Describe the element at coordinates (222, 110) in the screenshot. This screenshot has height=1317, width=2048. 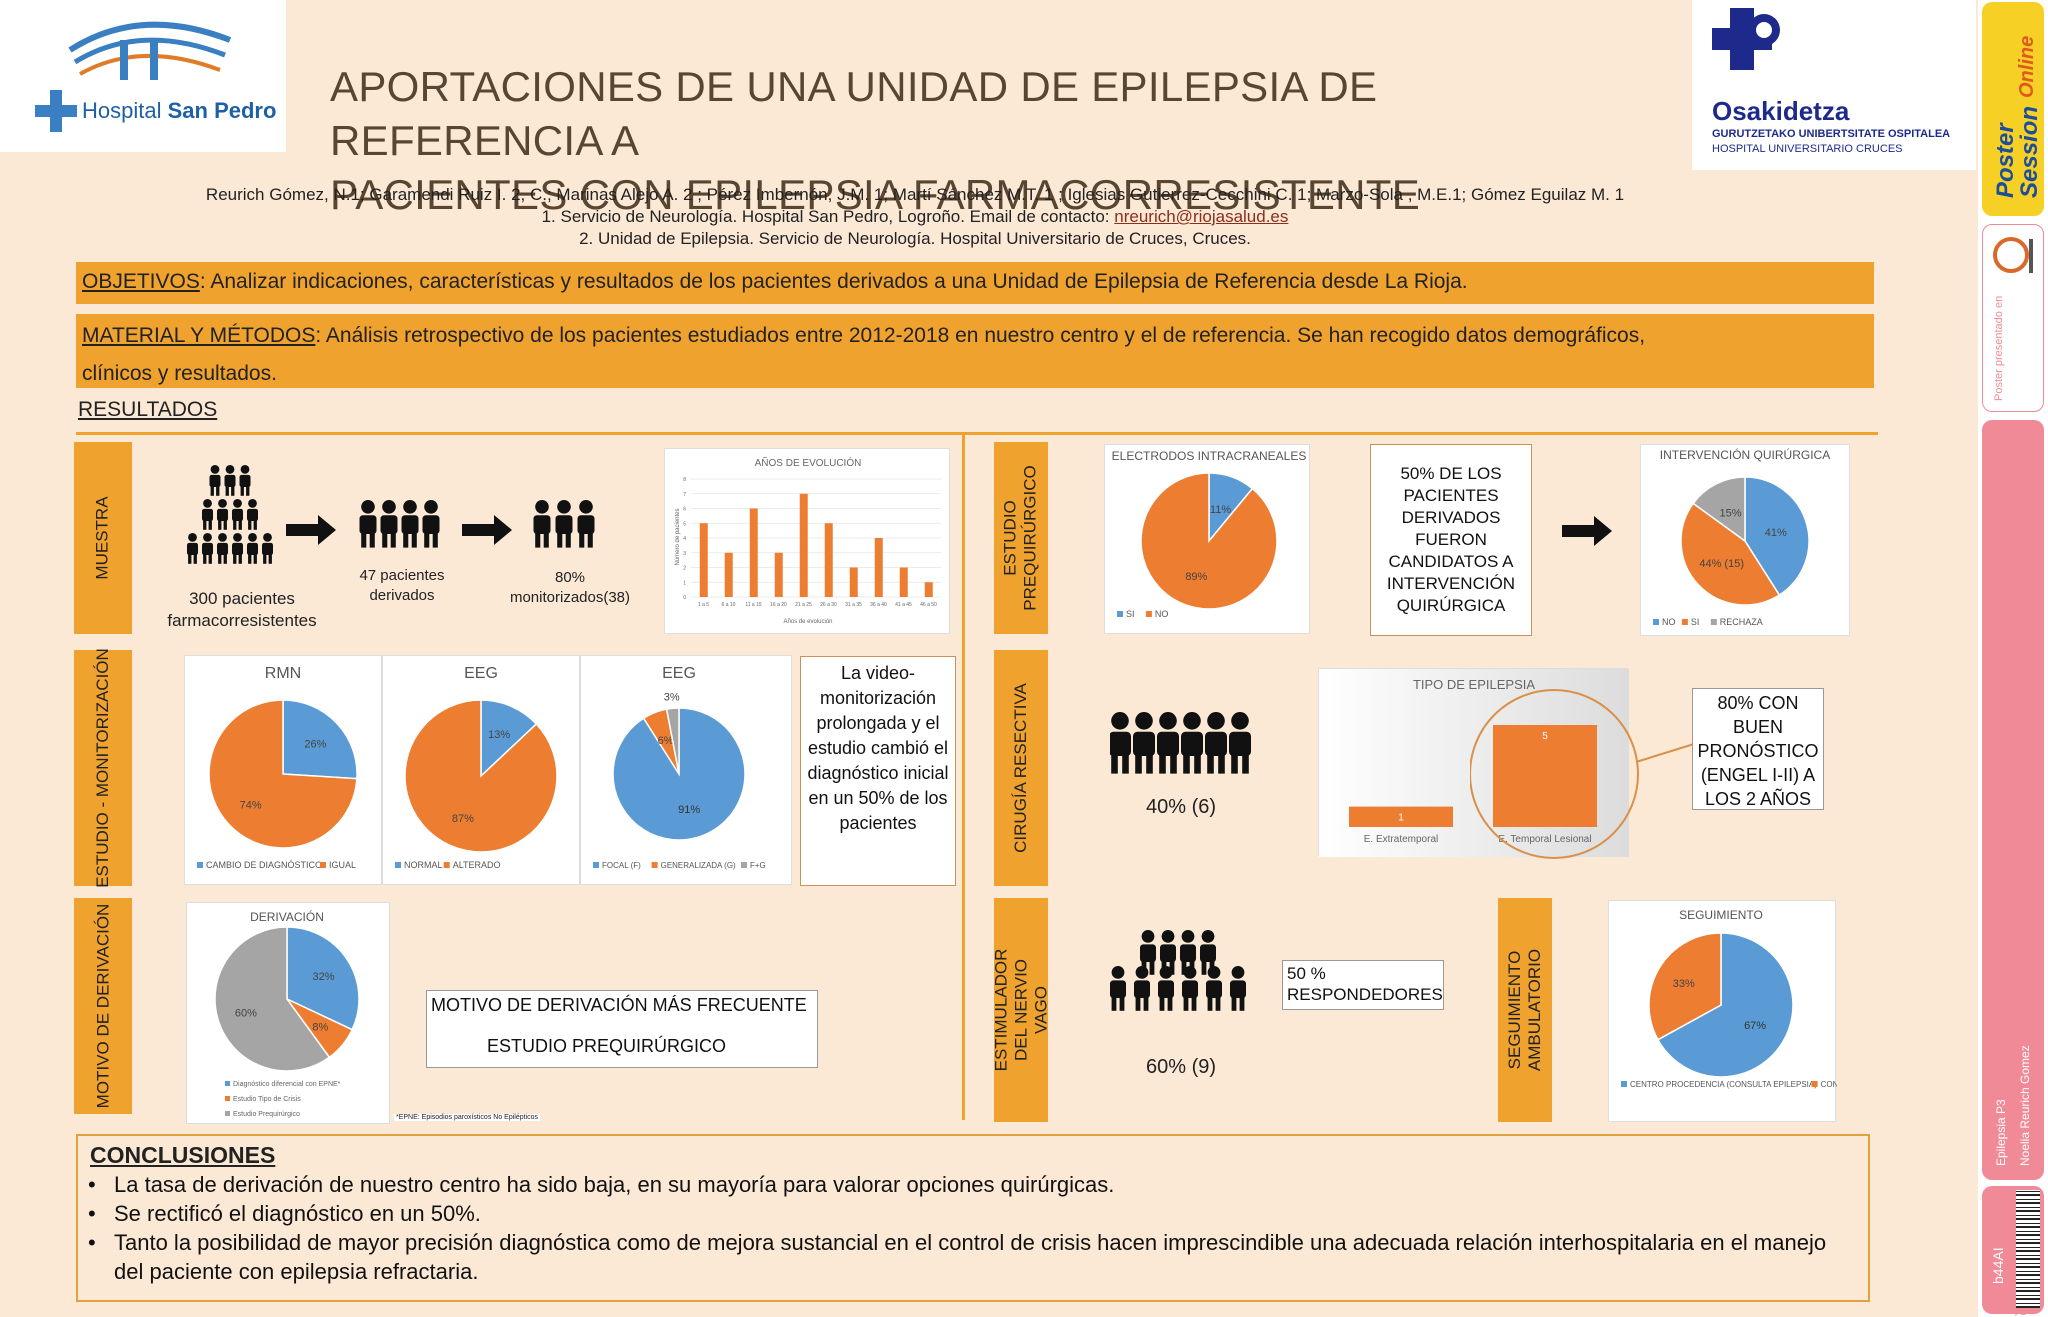
I see `hospital-logo-name: San Pedro` at that location.